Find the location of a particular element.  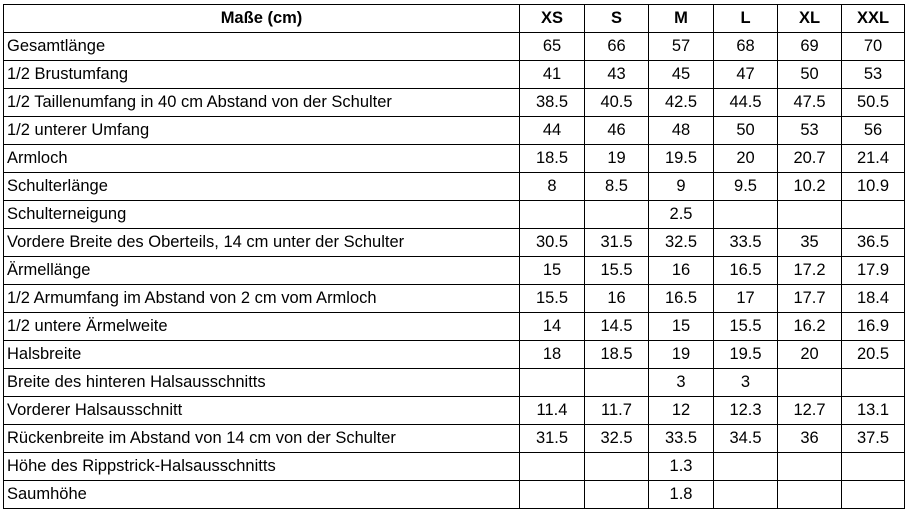

value-cell-xxl: 13.1 is located at coordinates (873, 410).